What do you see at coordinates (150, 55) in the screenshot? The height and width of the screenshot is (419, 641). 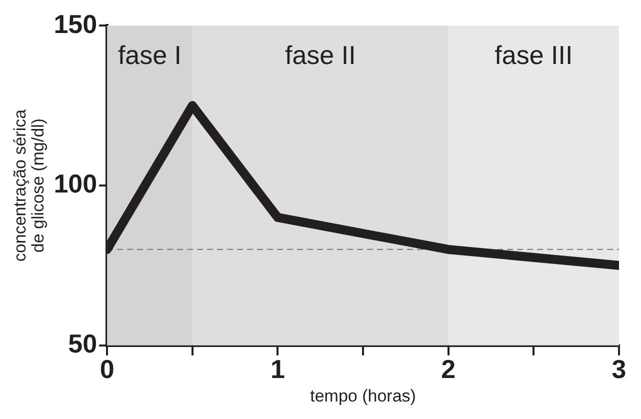 I see `band-label: fase I` at bounding box center [150, 55].